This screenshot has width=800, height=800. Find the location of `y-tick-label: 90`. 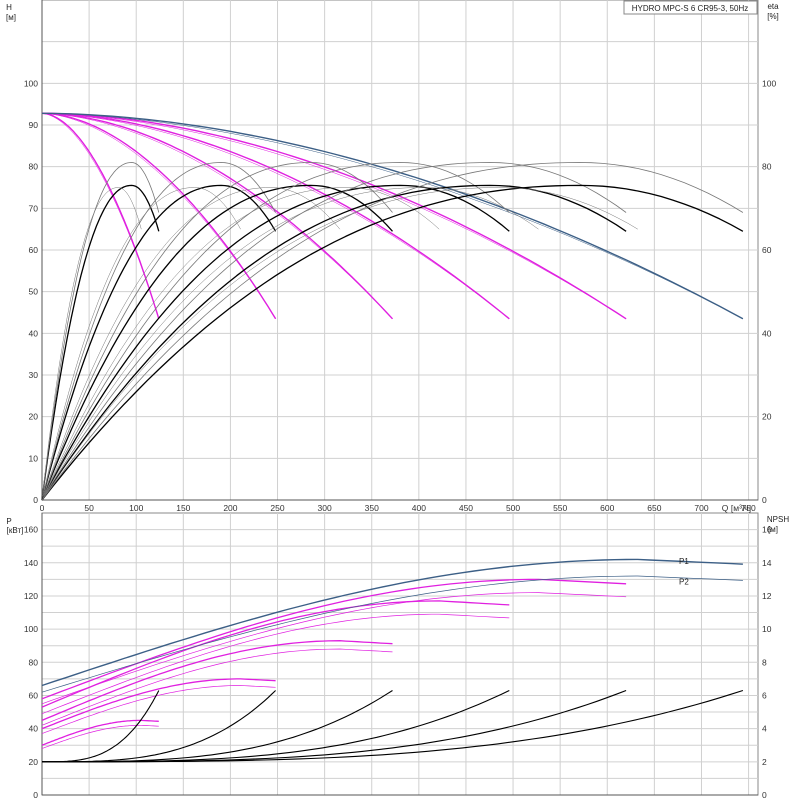

y-tick-label: 90 is located at coordinates (34, 125).